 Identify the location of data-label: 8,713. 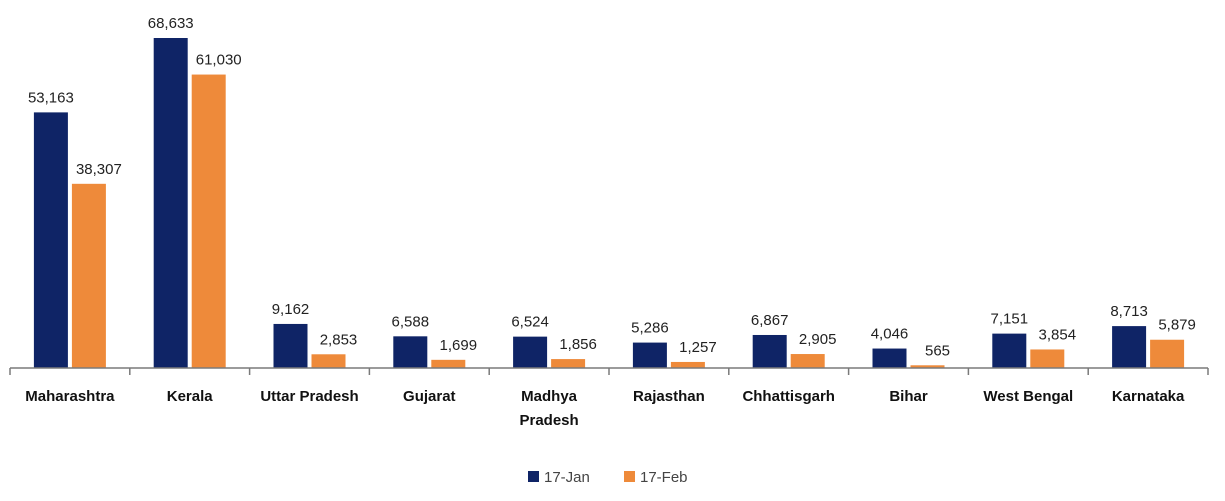
(1129, 311).